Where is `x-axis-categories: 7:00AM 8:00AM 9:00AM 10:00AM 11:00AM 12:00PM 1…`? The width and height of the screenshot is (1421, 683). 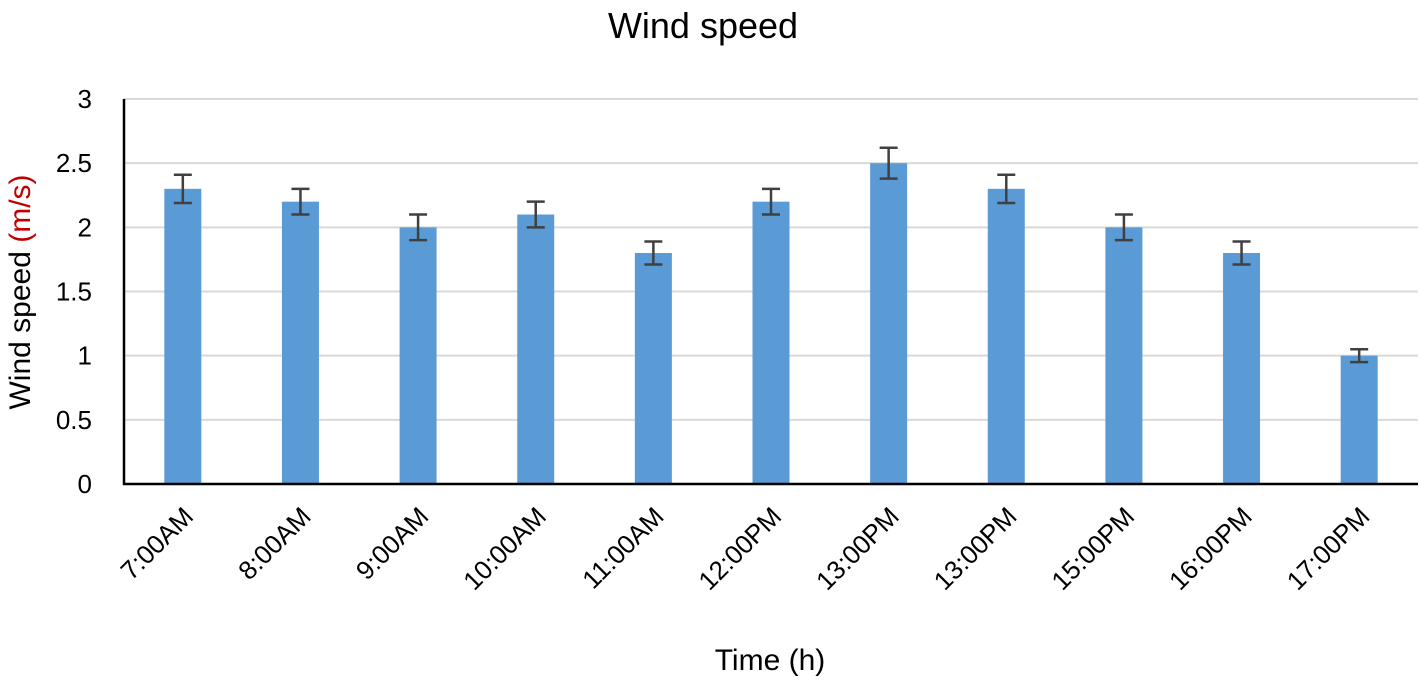 x-axis-categories: 7:00AM 8:00AM 9:00AM 10:00AM 11:00AM 12:00PM 1… is located at coordinates (744, 548).